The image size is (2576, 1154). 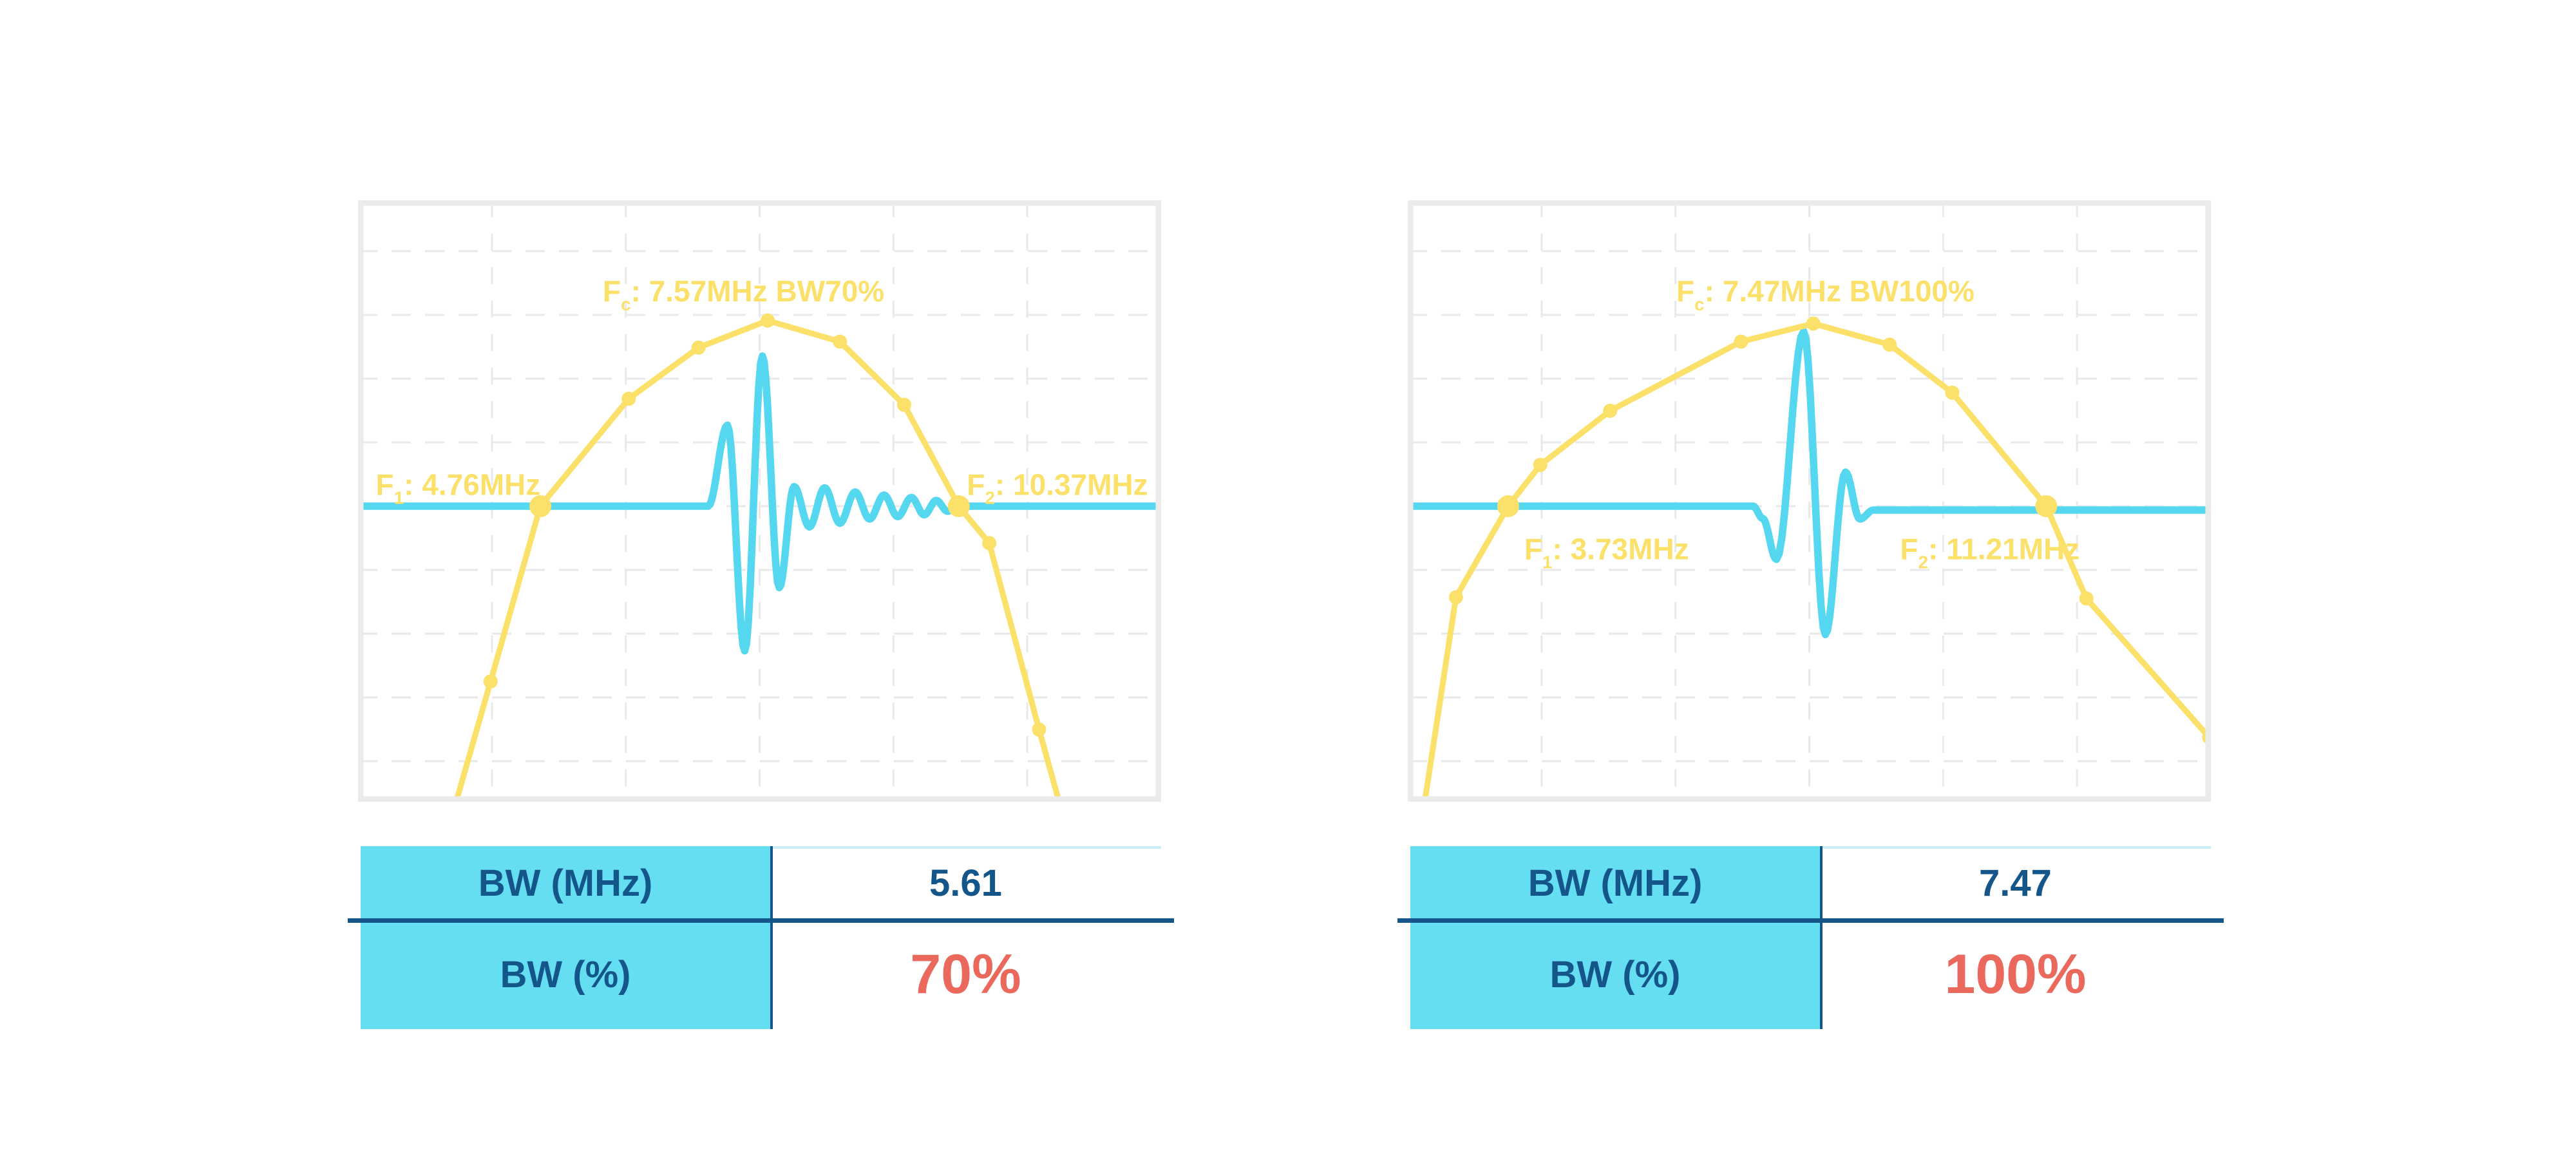 What do you see at coordinates (458, 488) in the screenshot?
I see `f1-annotation: F1: 4.76MHz` at bounding box center [458, 488].